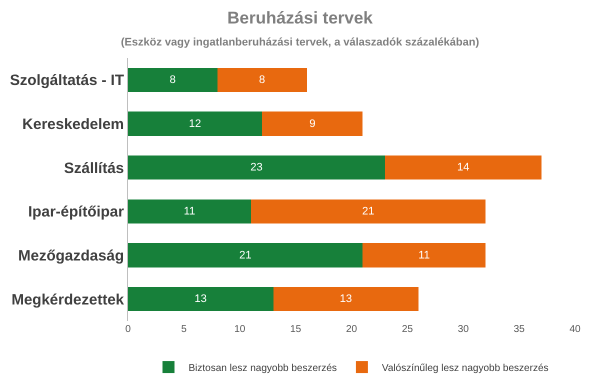 This screenshot has height=392, width=600. Describe the element at coordinates (575, 329) in the screenshot. I see `x-tick-label: 40` at that location.